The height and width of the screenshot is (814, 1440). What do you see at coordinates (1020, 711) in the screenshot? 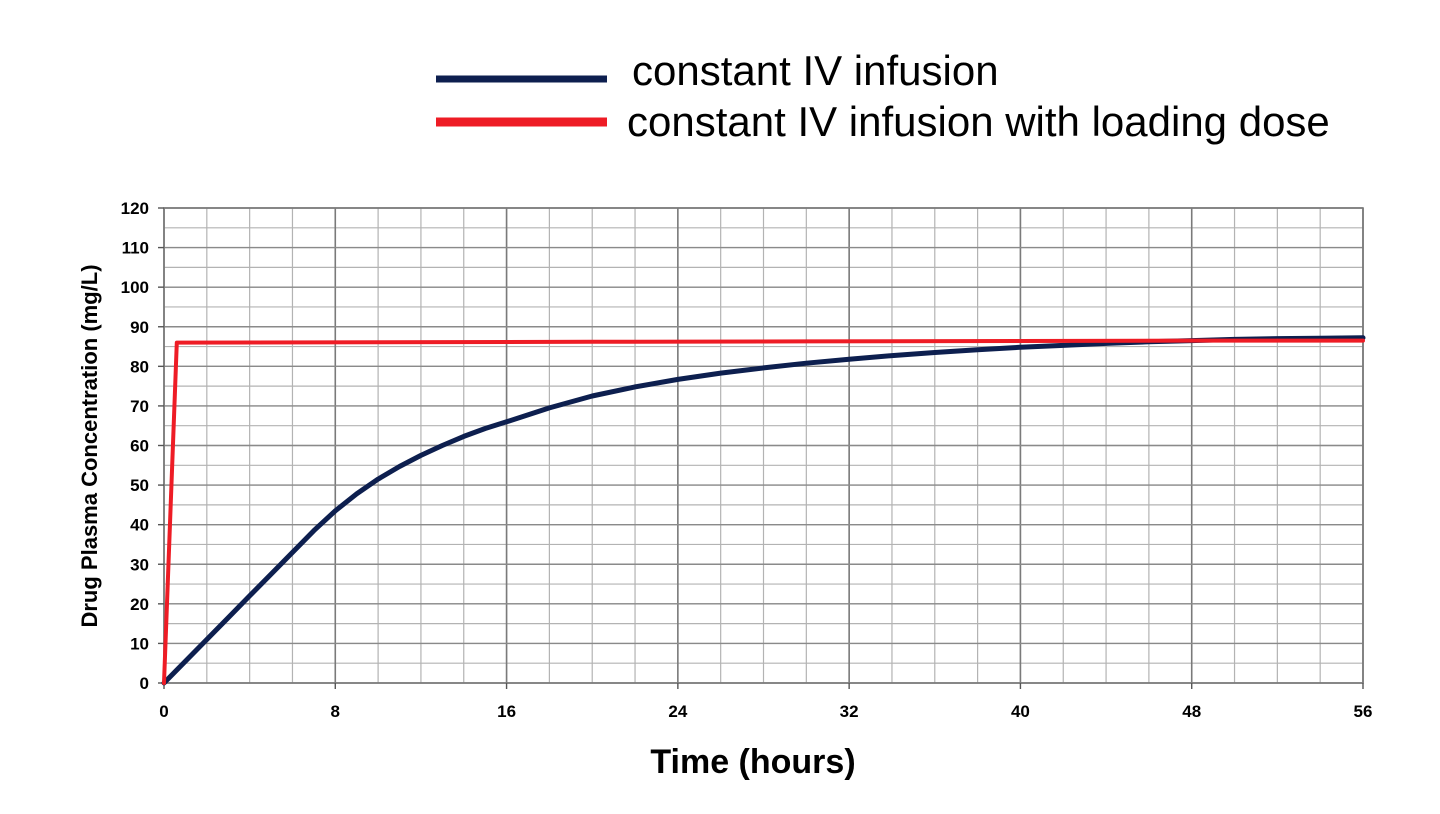
I see `x-tick-label: 40` at bounding box center [1020, 711].